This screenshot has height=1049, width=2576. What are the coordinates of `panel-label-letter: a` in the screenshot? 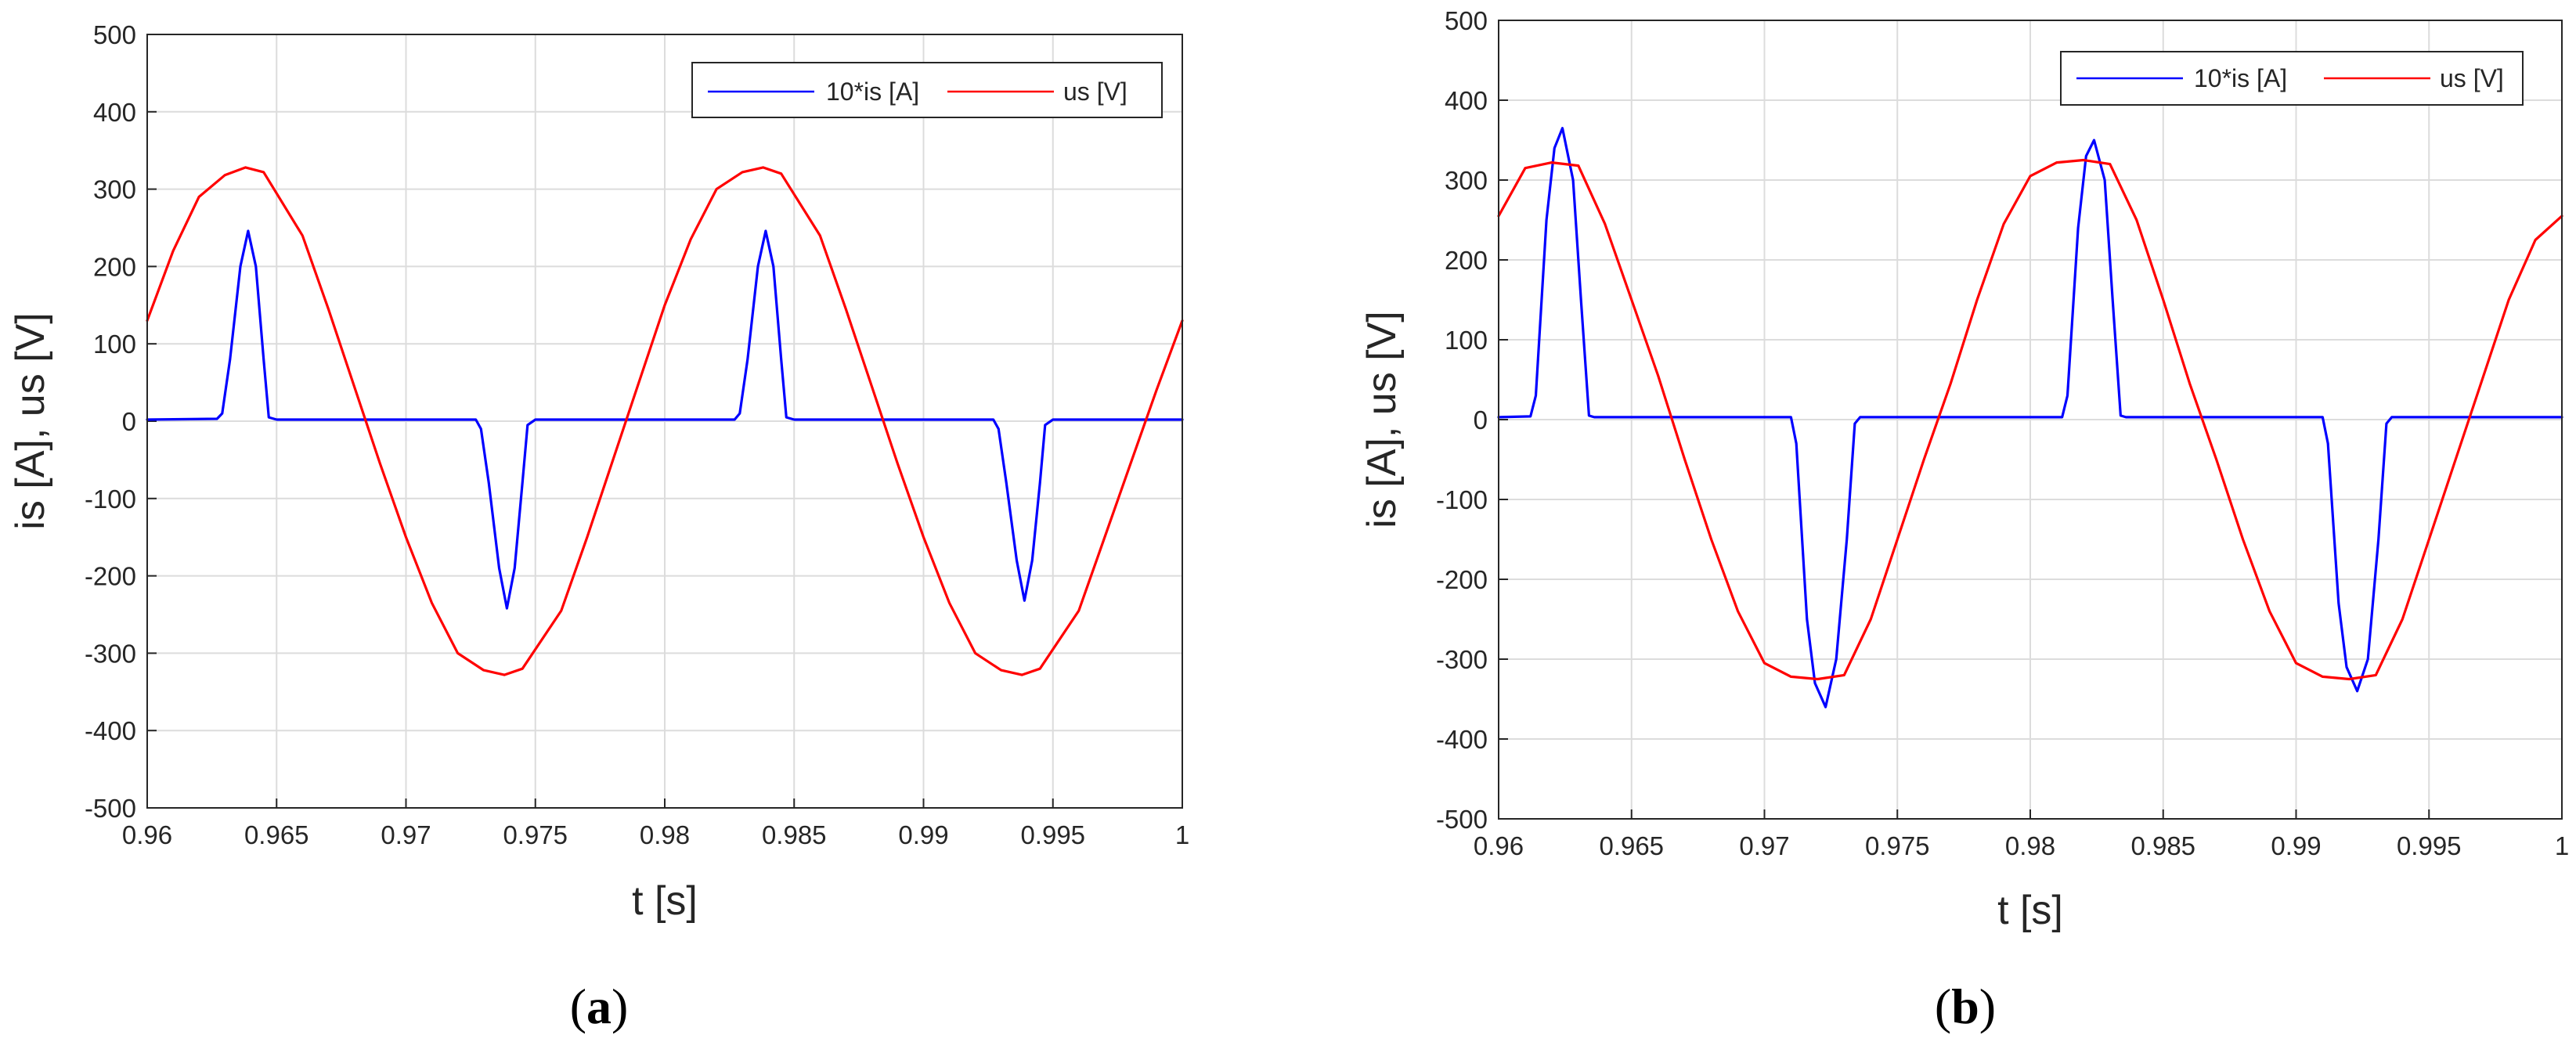 It's located at (599, 1006).